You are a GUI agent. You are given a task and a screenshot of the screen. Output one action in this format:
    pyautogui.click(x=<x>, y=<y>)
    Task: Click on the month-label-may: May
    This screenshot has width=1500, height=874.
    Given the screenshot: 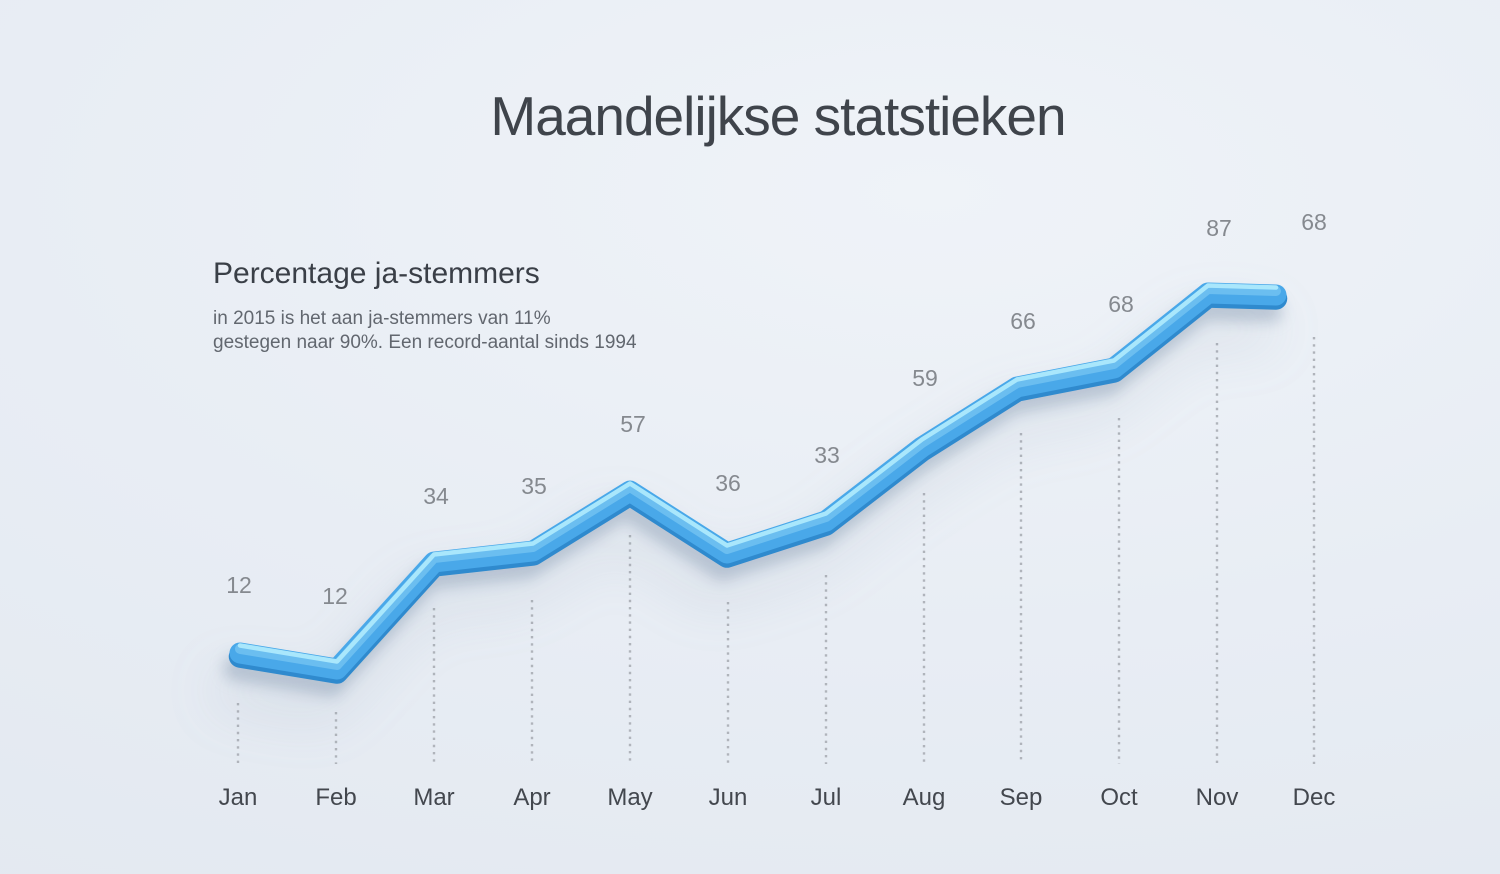 What is the action you would take?
    pyautogui.click(x=630, y=797)
    